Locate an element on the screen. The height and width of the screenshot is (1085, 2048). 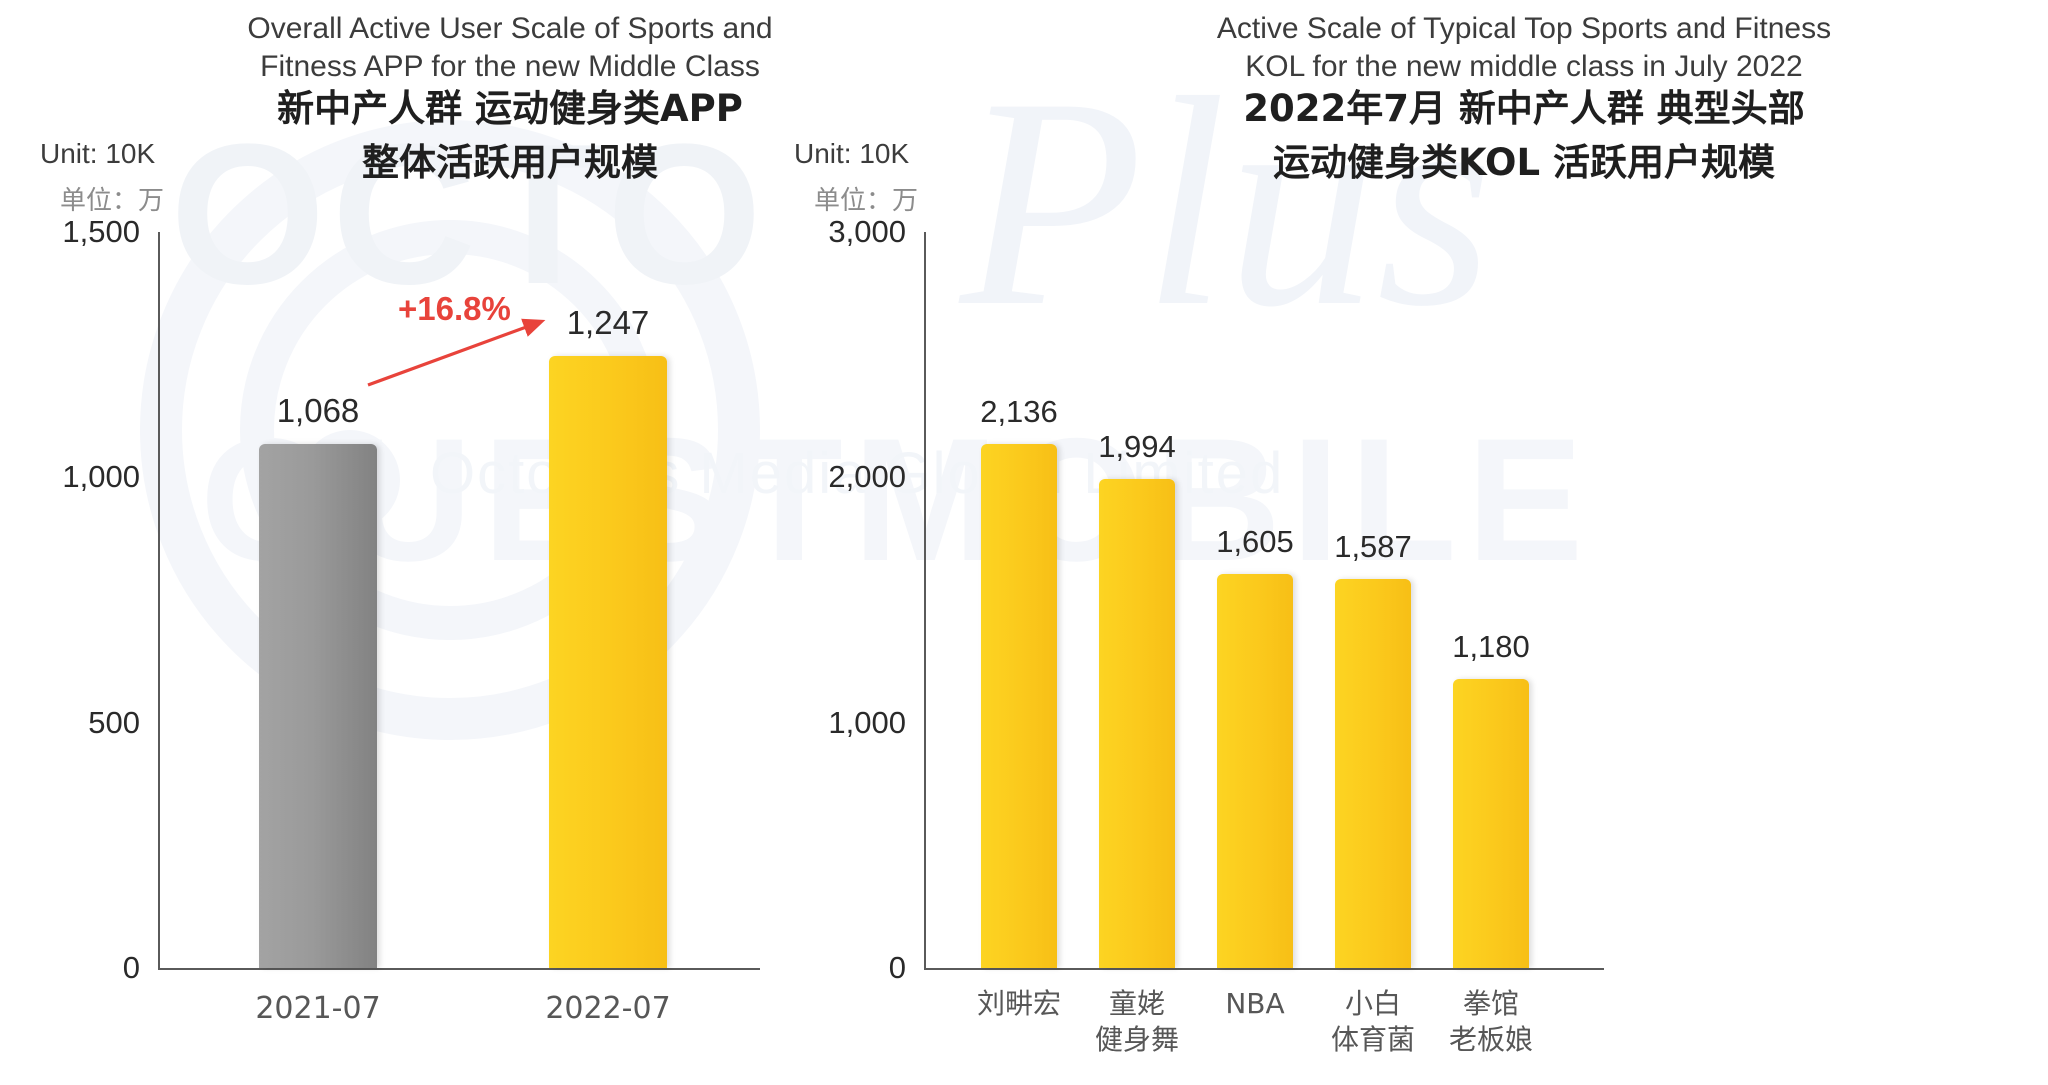
right-y-axis is located at coordinates (925, 601).